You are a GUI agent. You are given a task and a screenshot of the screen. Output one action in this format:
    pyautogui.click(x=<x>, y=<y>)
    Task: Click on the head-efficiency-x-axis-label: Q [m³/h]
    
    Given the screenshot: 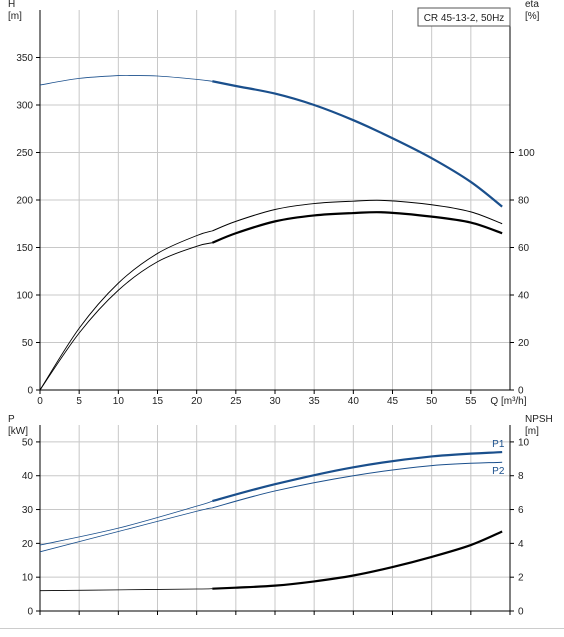 What is the action you would take?
    pyautogui.click(x=508, y=401)
    